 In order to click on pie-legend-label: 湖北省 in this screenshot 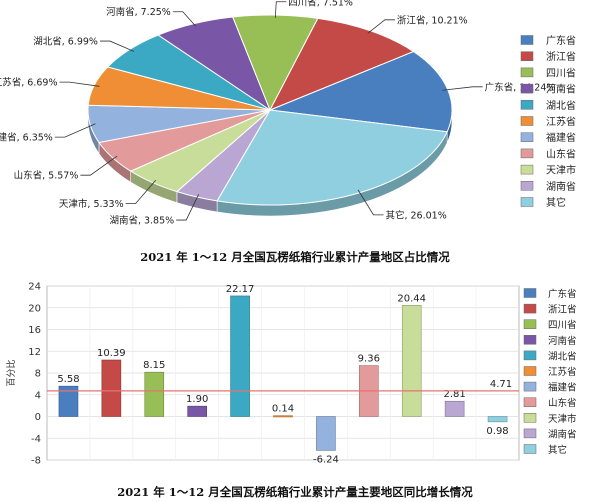, I will do `click(561, 105)`.